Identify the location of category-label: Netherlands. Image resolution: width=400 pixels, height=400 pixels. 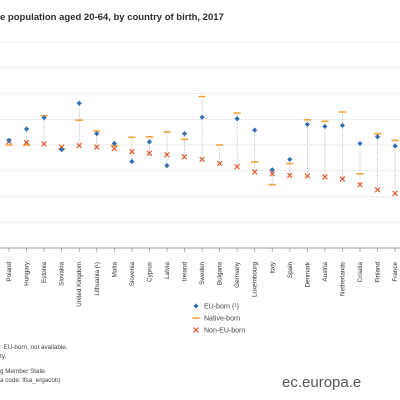
(342, 279).